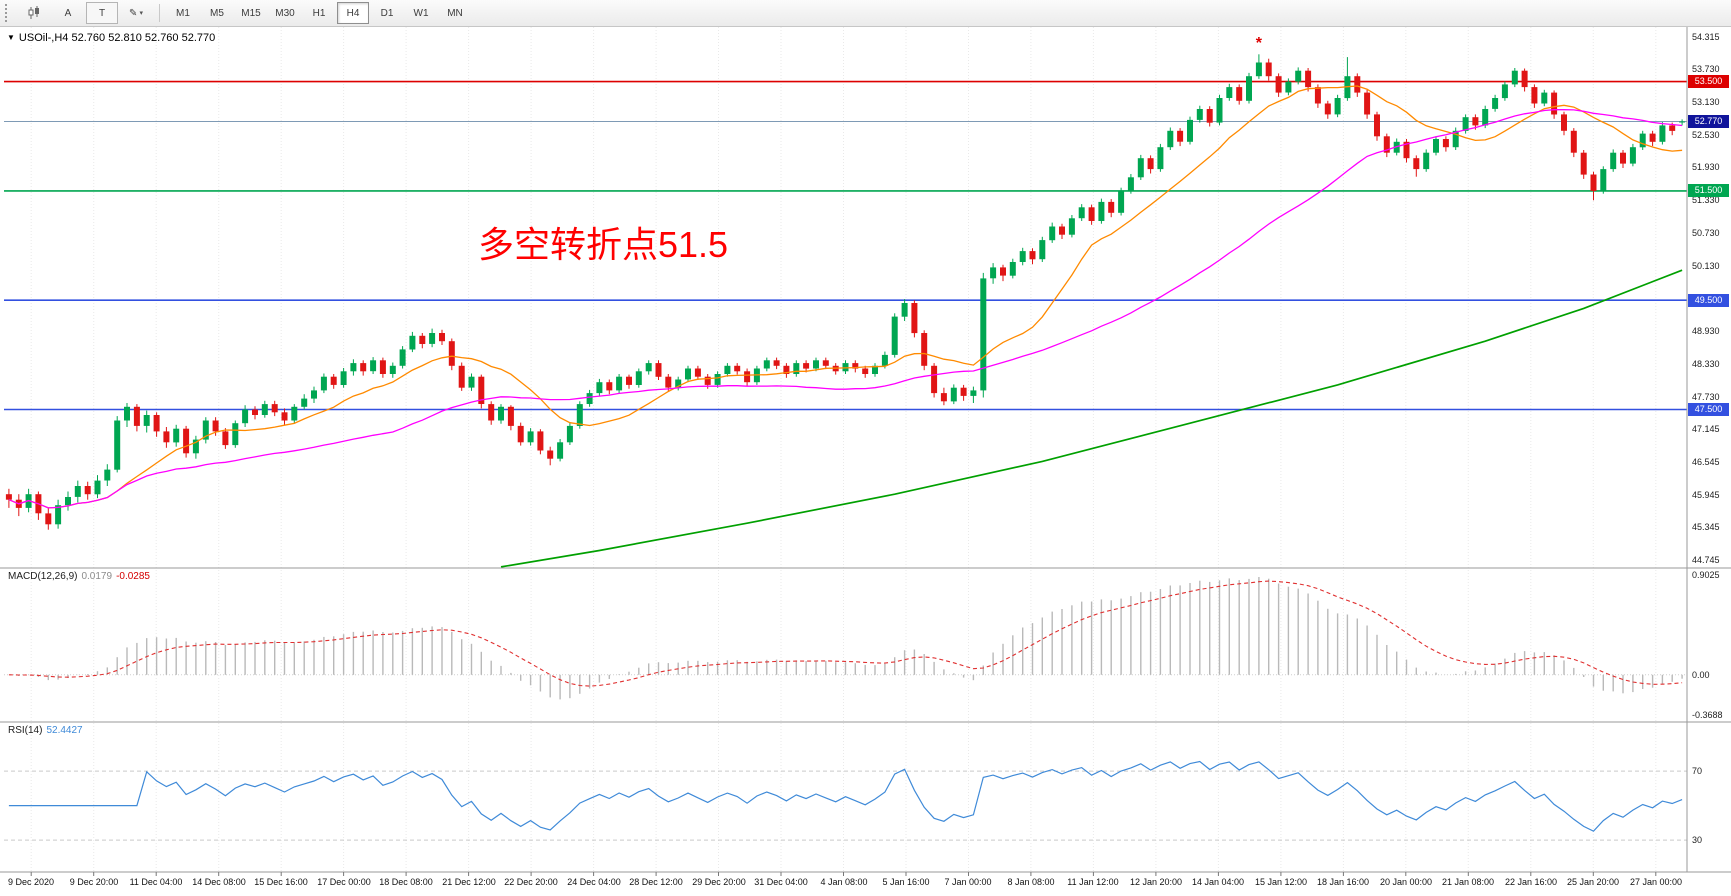 The height and width of the screenshot is (896, 1731). Describe the element at coordinates (594, 882) in the screenshot. I see `time-label: 24 Dec 04:00` at that location.